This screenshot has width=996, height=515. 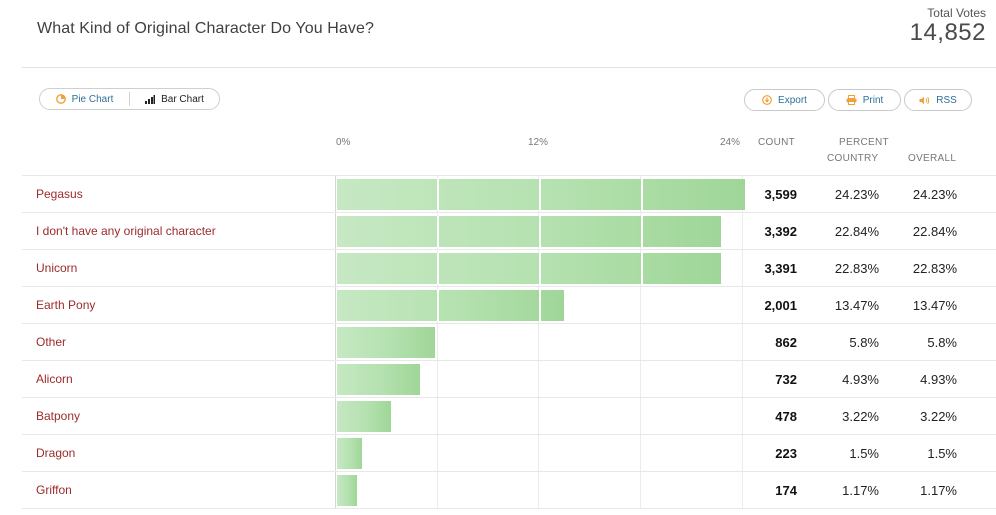 What do you see at coordinates (335, 341) in the screenshot?
I see `axis-line` at bounding box center [335, 341].